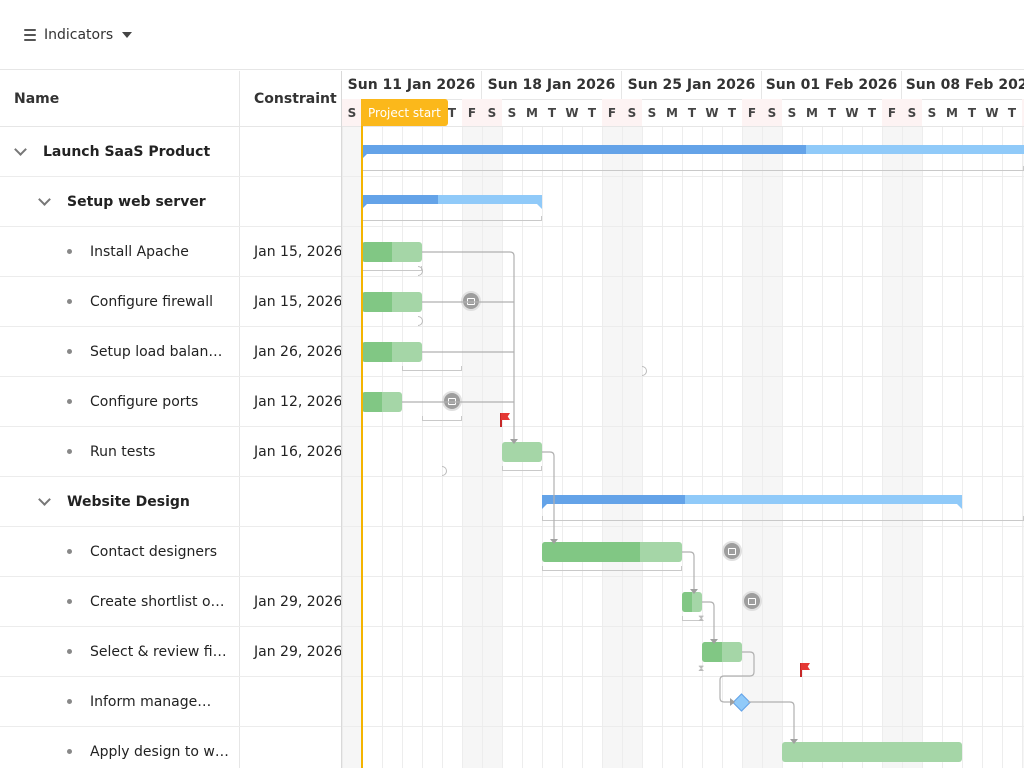 Image resolution: width=1024 pixels, height=768 pixels. I want to click on week-header: Sun 01 Feb 2026, so click(832, 85).